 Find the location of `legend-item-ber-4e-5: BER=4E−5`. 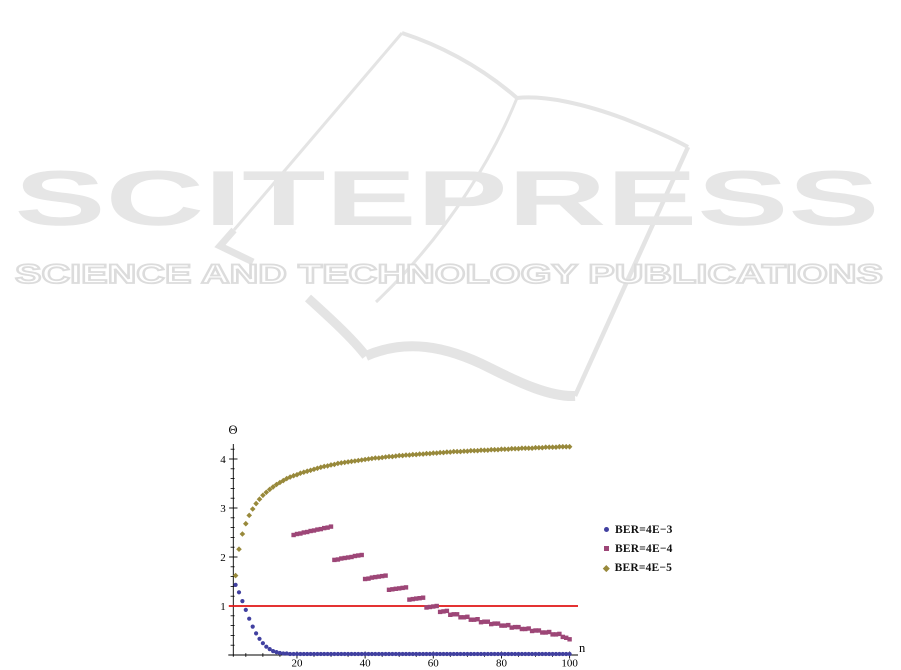

legend-item-ber-4e-5: BER=4E−5 is located at coordinates (637, 568).